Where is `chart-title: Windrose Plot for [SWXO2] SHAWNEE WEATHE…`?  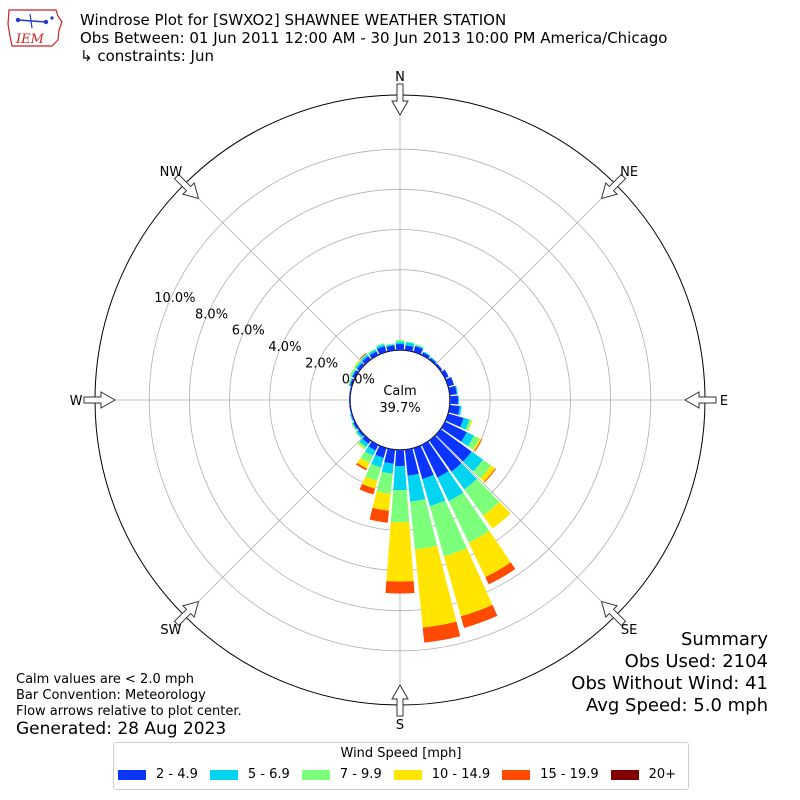
chart-title: Windrose Plot for [SWXO2] SHAWNEE WEATHE… is located at coordinates (293, 20).